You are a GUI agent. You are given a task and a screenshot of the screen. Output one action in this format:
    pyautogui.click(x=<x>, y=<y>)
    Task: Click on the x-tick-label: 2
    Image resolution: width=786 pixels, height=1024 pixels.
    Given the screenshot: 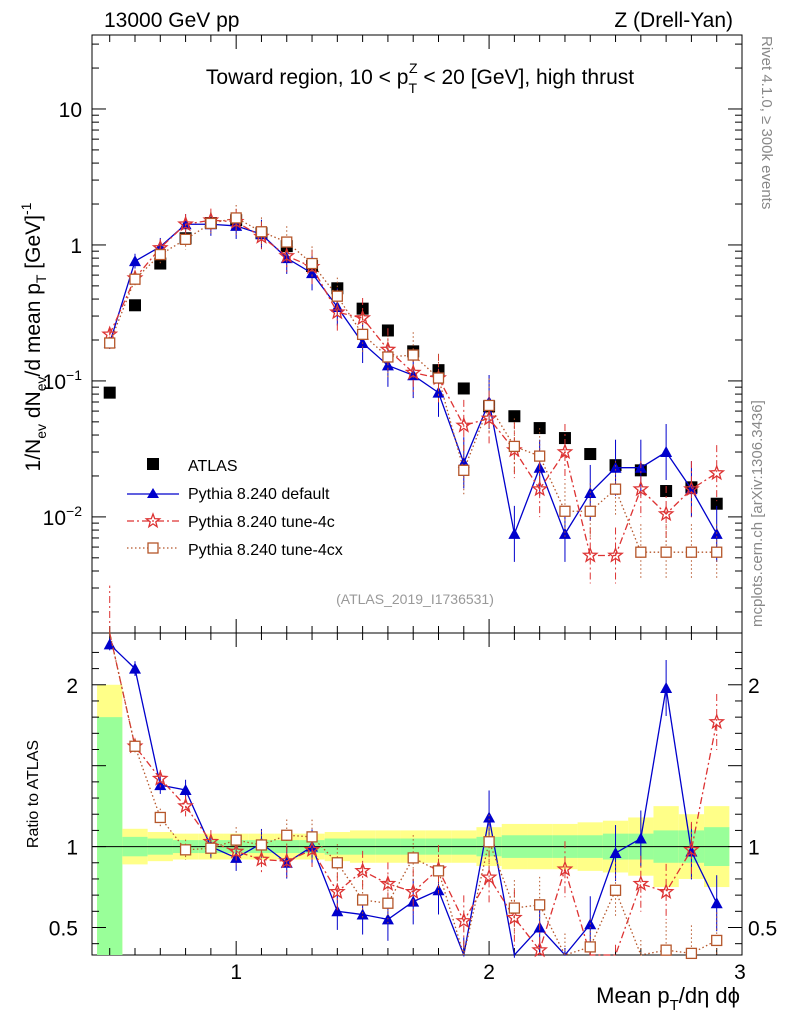 What is the action you would take?
    pyautogui.click(x=489, y=972)
    